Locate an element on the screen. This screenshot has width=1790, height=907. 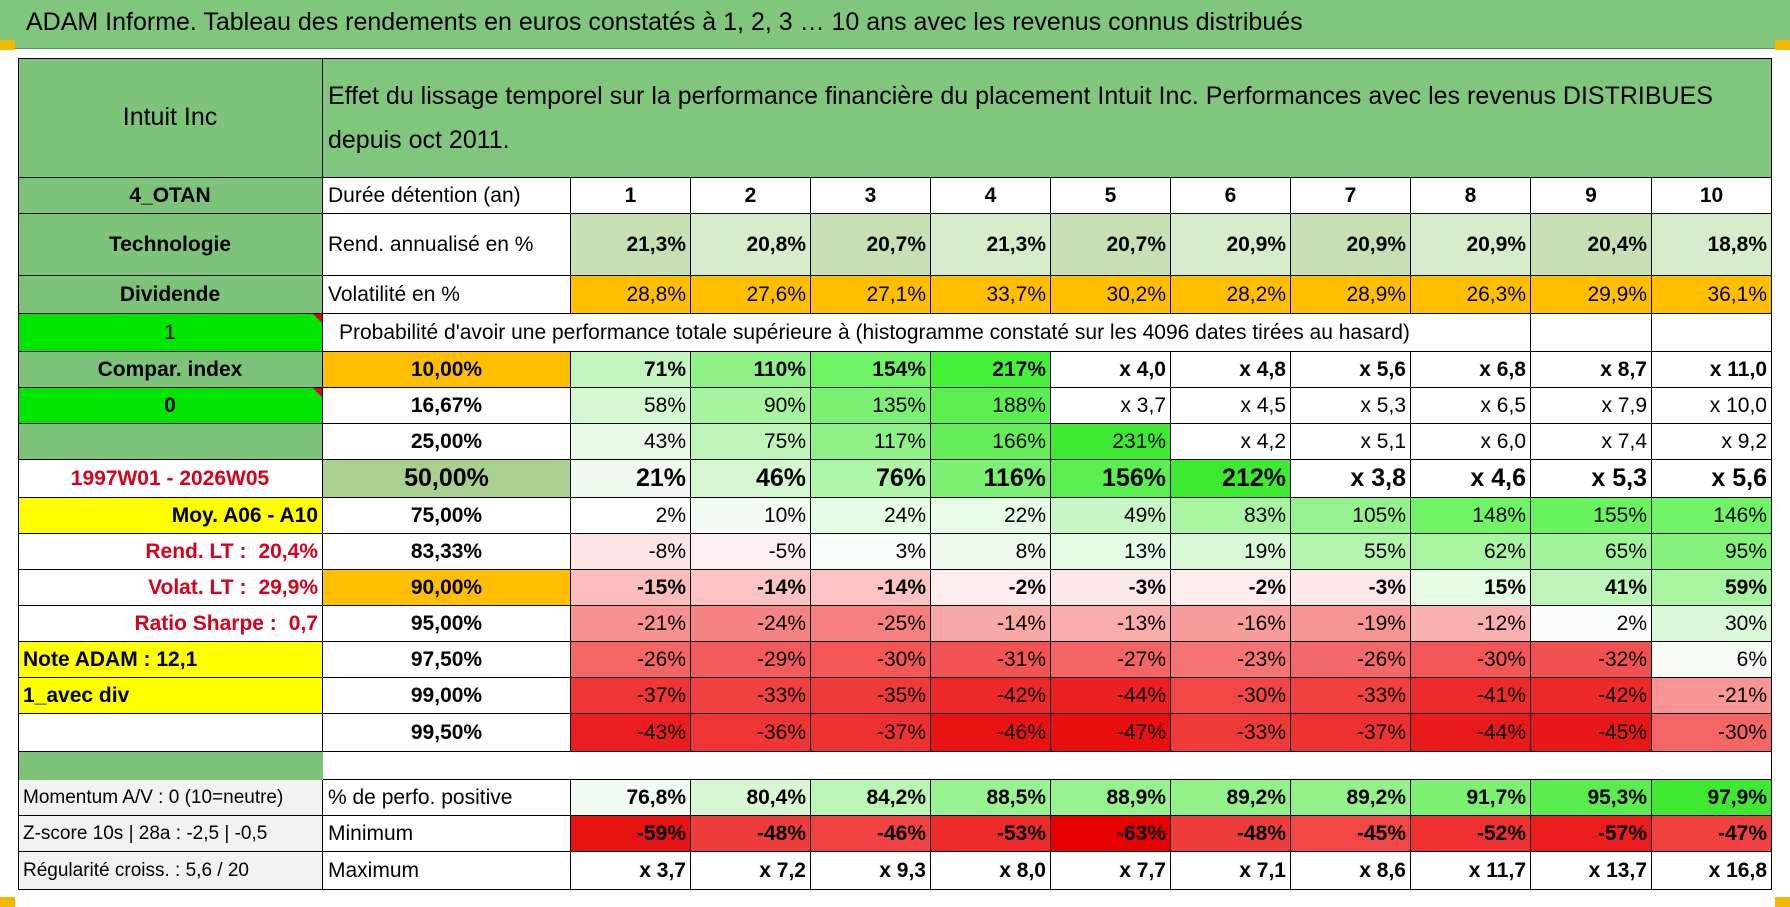
min-value: -45% is located at coordinates (1351, 834).